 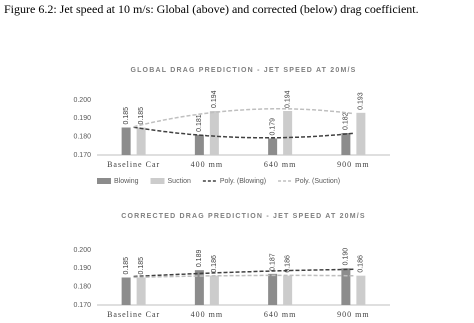 What do you see at coordinates (199, 123) in the screenshot?
I see `value-label: 0.181` at bounding box center [199, 123].